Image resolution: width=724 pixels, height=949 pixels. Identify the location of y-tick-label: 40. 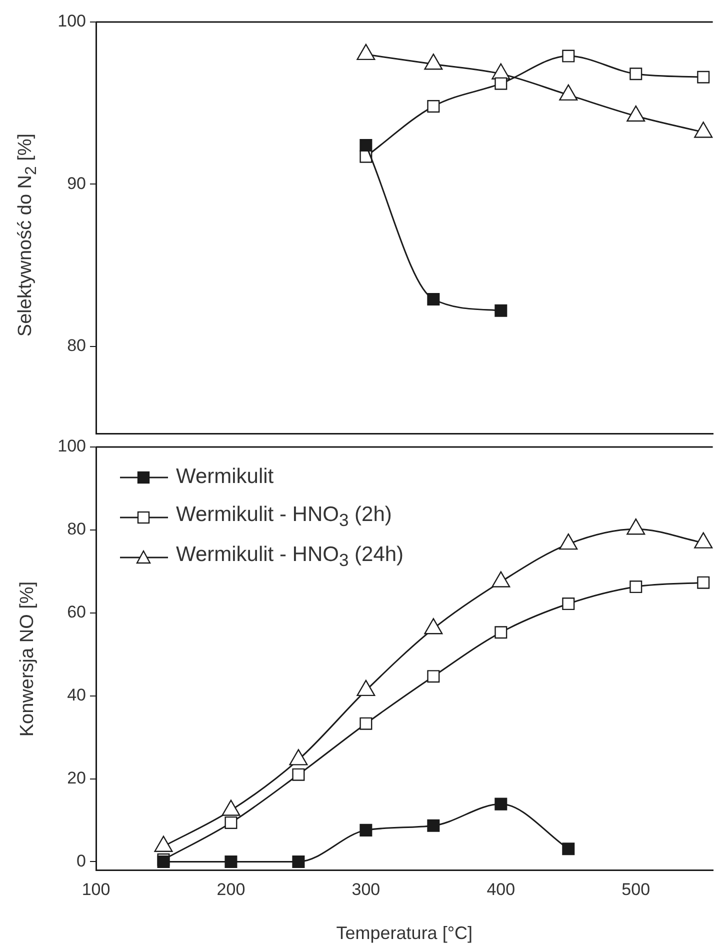
(76, 695).